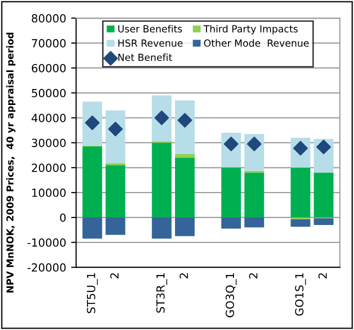  I want to click on legend-label: User Benefits, so click(150, 28).